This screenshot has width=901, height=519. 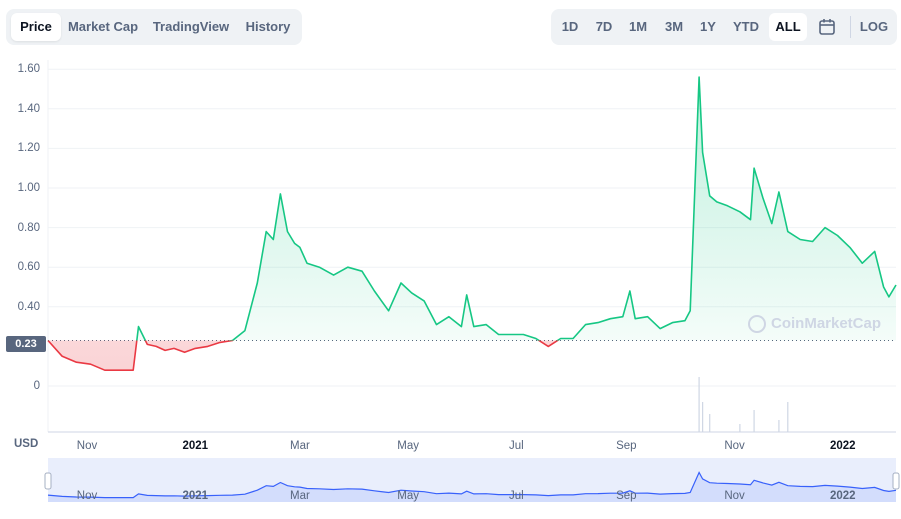 I want to click on log-scale-button: LOG, so click(x=874, y=26).